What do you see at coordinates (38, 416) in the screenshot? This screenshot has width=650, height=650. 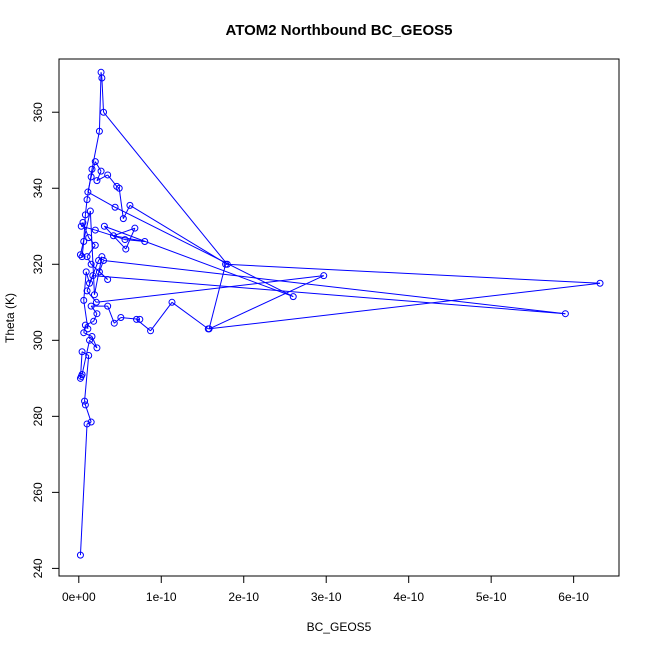 I see `y-tick-label: 280` at bounding box center [38, 416].